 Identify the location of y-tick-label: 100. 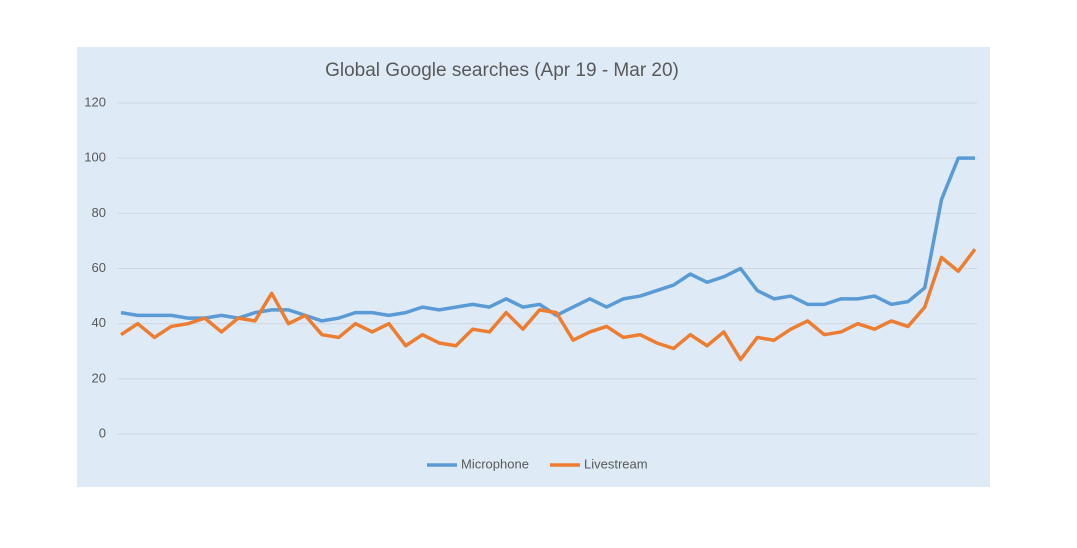
(95, 157).